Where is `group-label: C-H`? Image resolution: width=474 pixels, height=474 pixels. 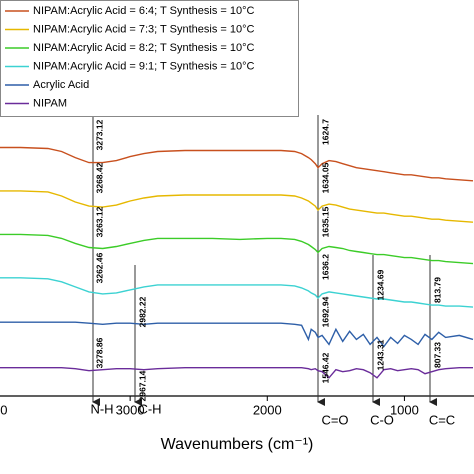 group-label: C-H is located at coordinates (149, 408).